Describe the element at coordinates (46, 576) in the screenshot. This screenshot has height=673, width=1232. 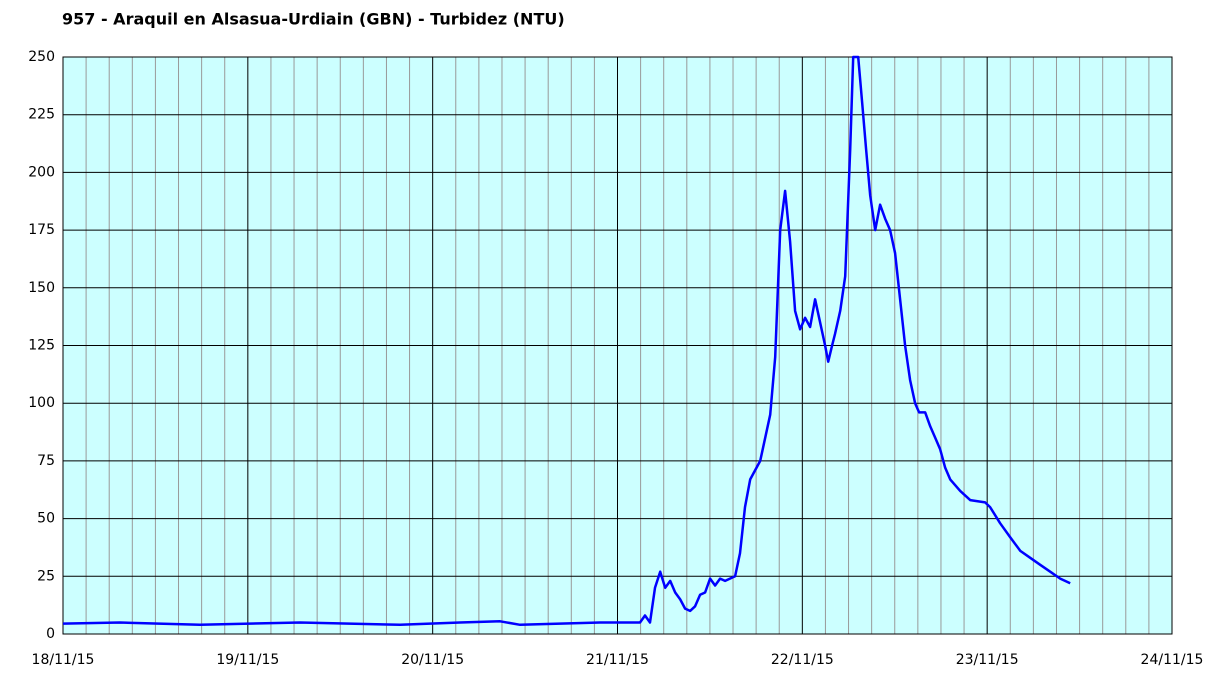
I see `y-tick-label: 25` at that location.